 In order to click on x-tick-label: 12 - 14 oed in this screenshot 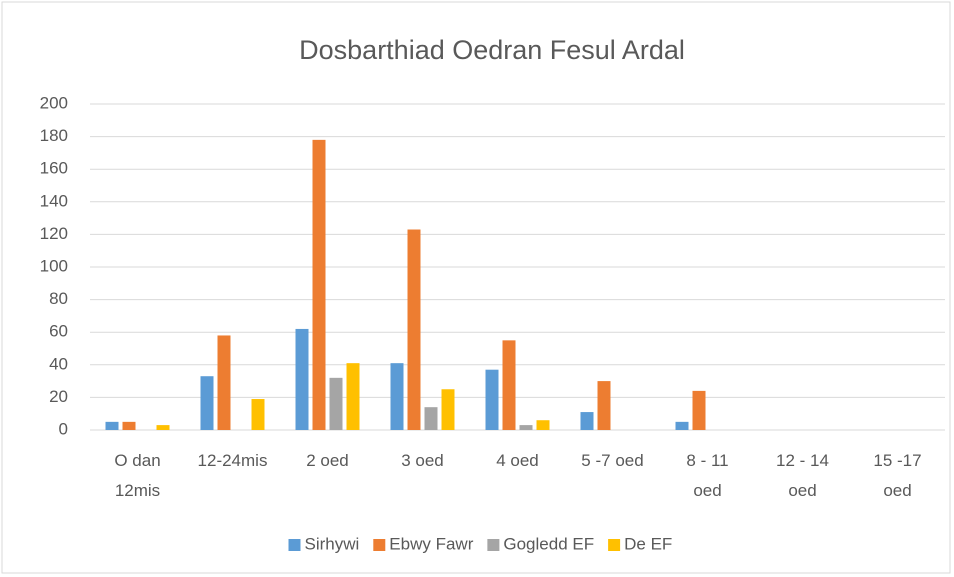, I will do `click(802, 475)`.